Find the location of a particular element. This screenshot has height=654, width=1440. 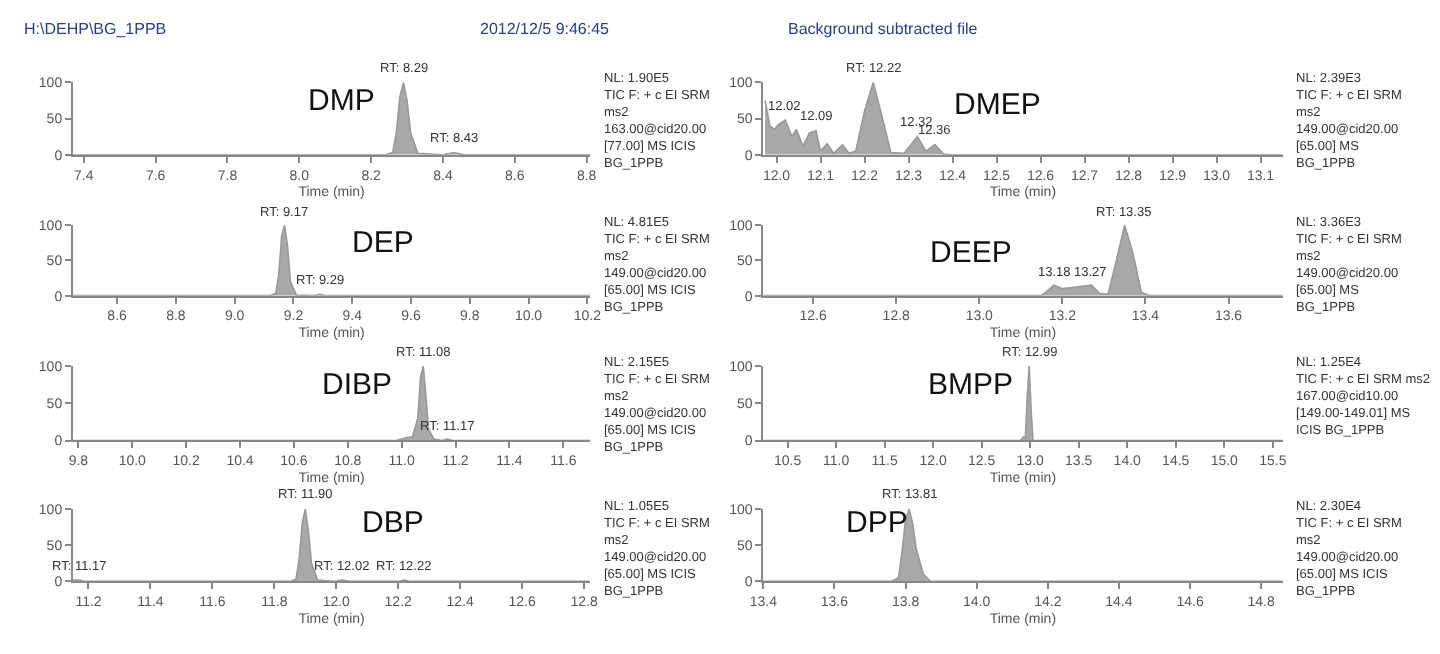

chart-title: DEEP is located at coordinates (971, 253).